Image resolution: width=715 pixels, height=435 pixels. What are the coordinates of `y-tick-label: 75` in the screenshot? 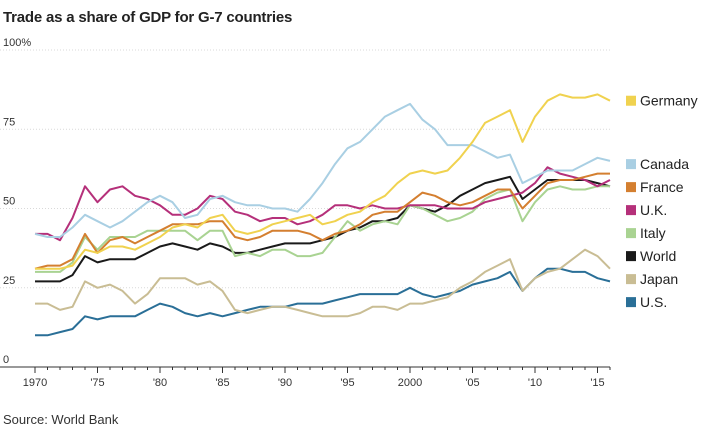 It's located at (9, 122).